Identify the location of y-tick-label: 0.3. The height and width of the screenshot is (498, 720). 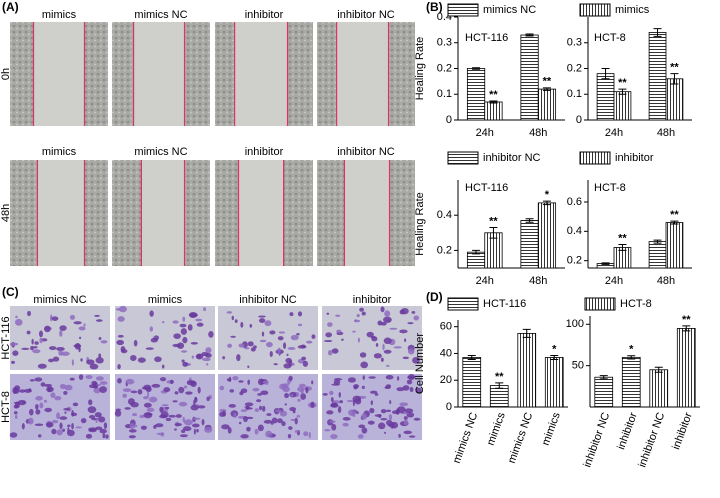
(574, 43).